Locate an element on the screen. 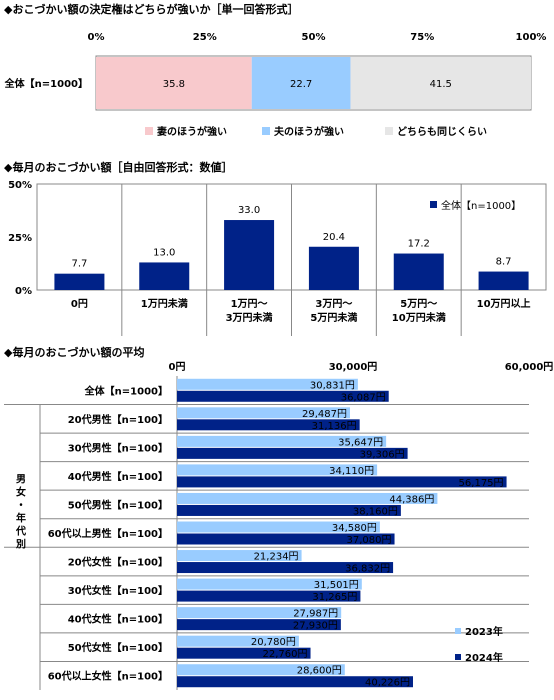 Image resolution: width=554 pixels, height=700 pixels. chart3-value-label: 31,265円 is located at coordinates (334, 597).